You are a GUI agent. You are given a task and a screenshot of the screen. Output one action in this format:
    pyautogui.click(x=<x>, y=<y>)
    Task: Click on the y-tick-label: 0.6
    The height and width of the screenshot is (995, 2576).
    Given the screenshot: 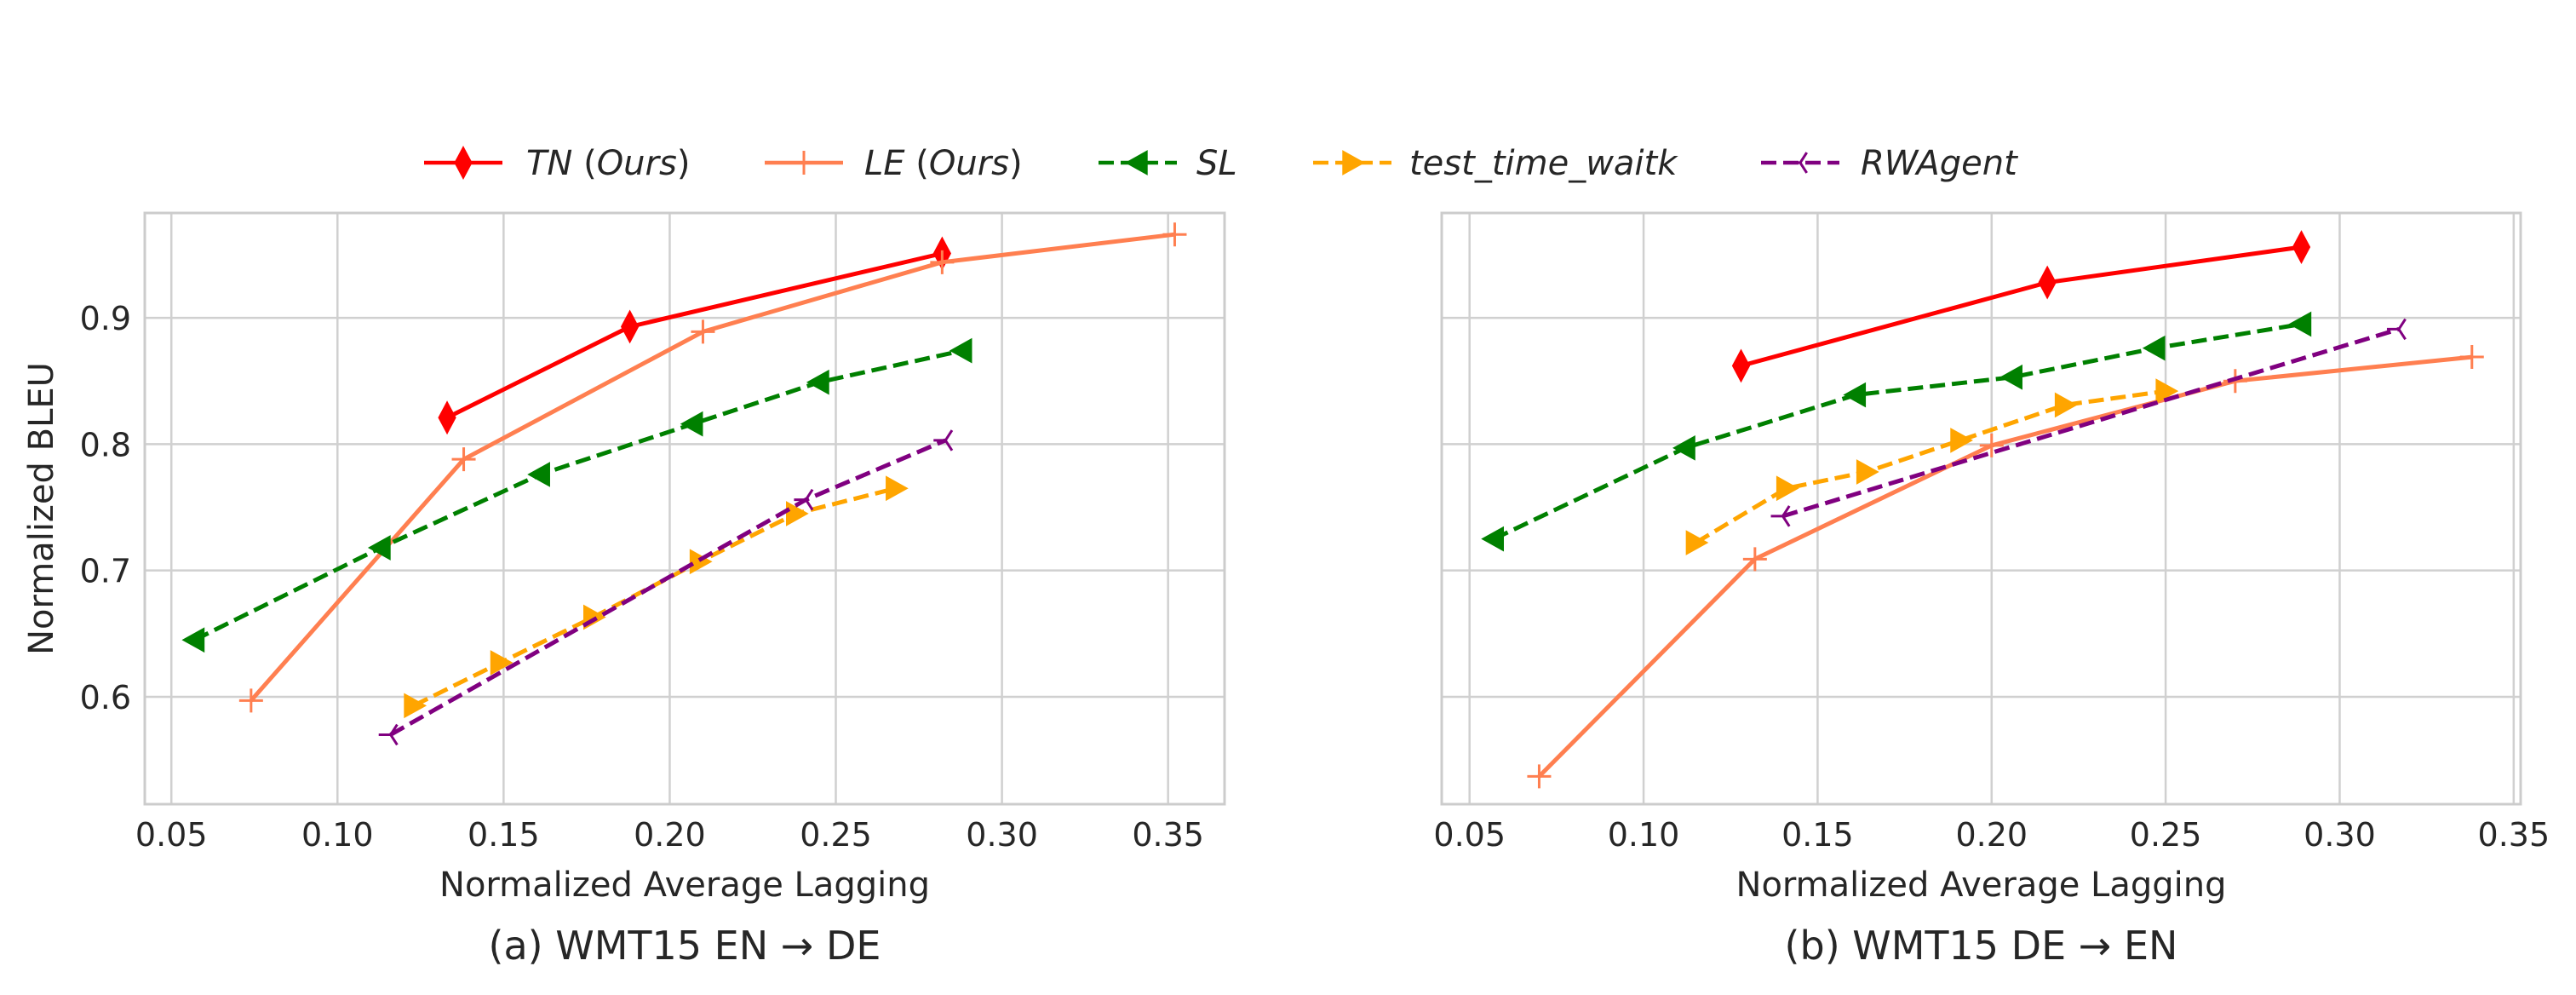 What is the action you would take?
    pyautogui.click(x=105, y=697)
    